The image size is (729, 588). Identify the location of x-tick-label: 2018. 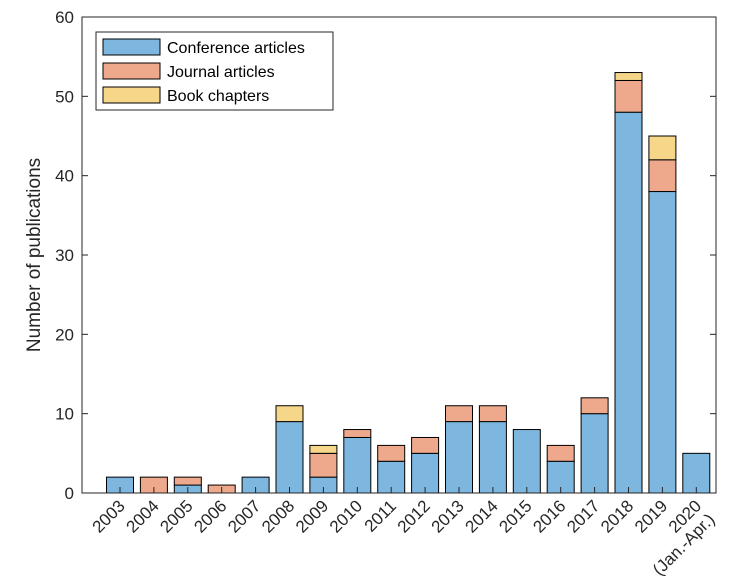
(617, 516).